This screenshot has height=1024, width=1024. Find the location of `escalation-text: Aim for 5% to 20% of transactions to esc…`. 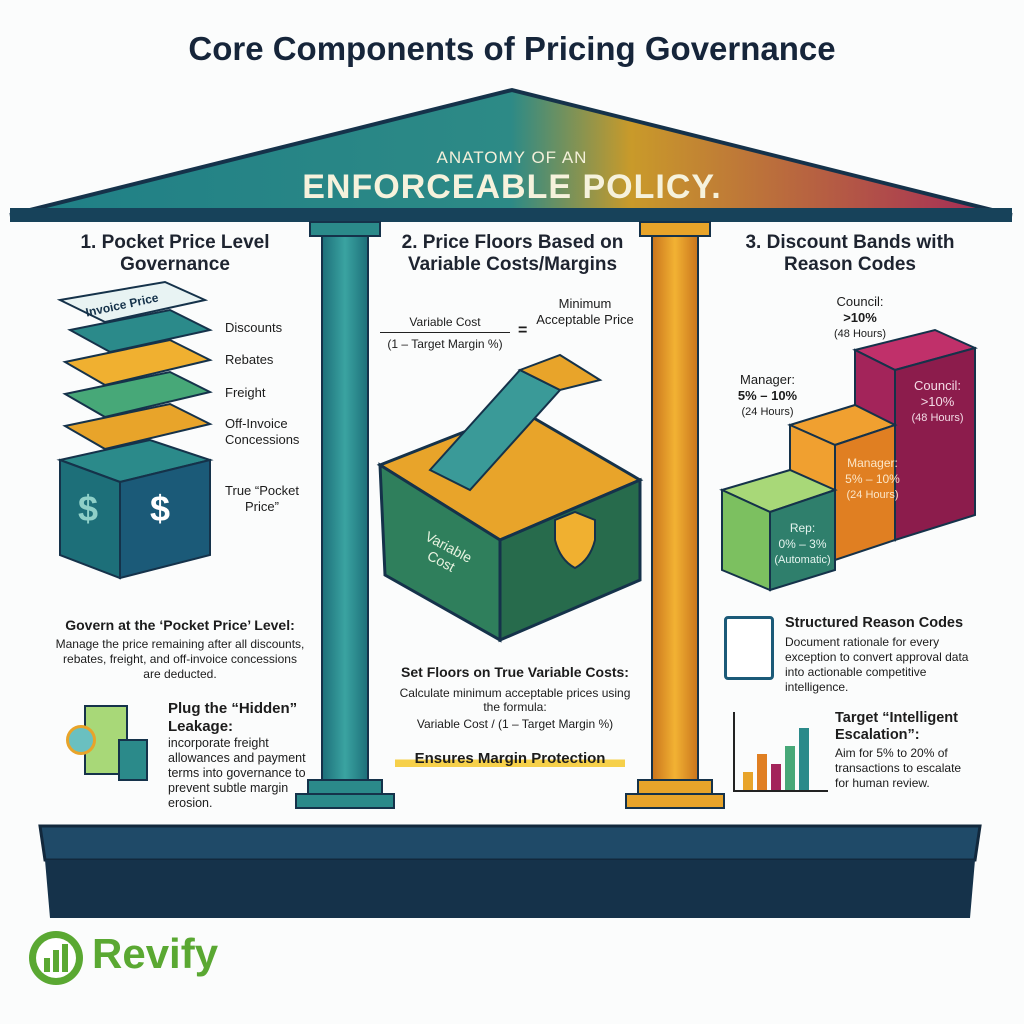

escalation-text: Aim for 5% to 20% of transactions to esc… is located at coordinates (898, 768).